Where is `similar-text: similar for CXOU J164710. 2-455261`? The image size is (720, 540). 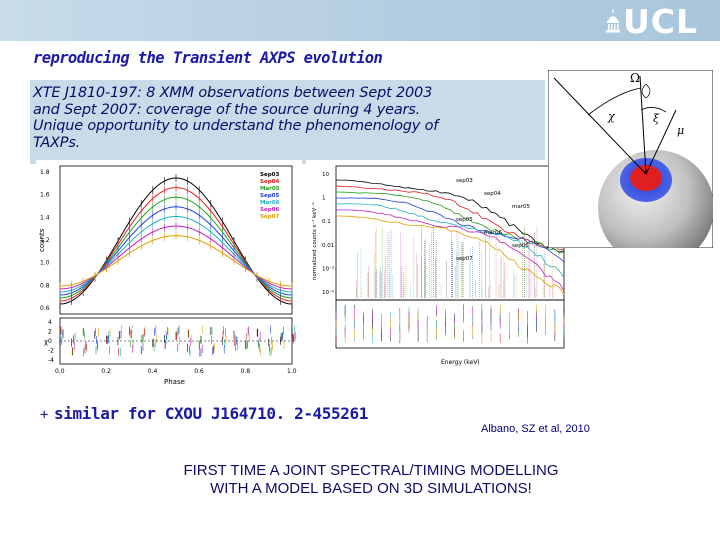 similar-text: similar for CXOU J164710. 2-455261 is located at coordinates (211, 413).